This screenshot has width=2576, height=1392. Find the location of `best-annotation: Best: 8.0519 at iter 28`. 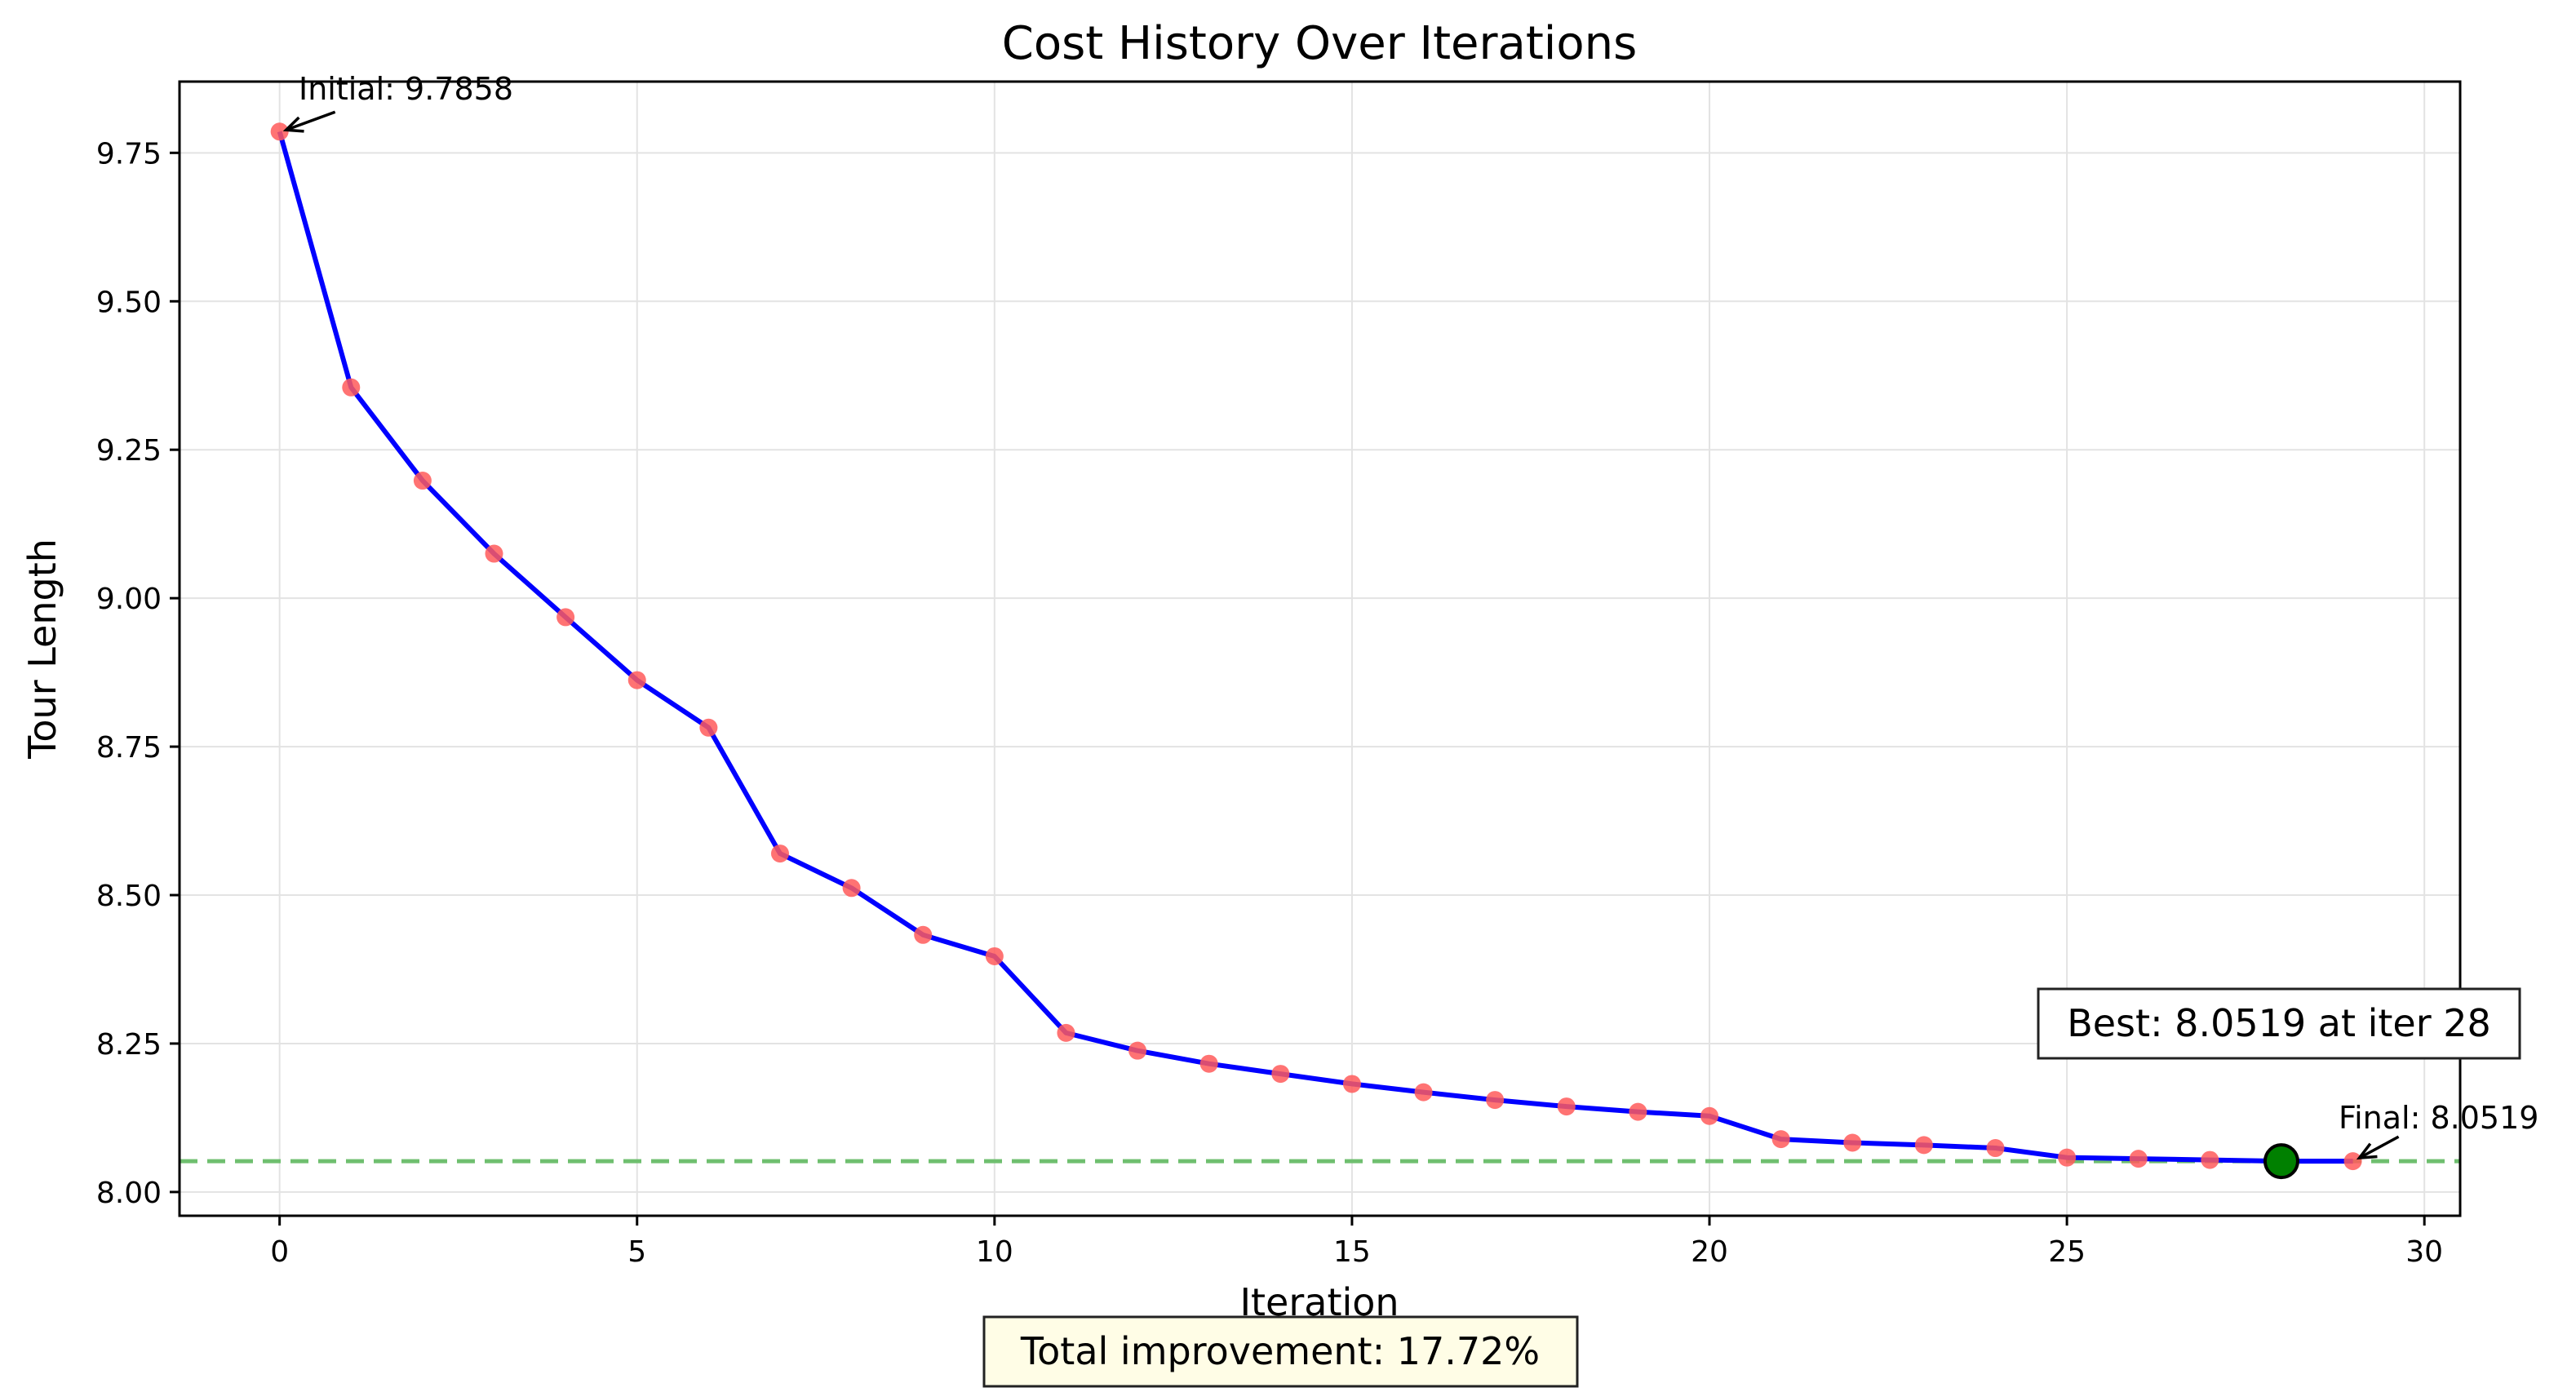

best-annotation: Best: 8.0519 at iter 28 is located at coordinates (2279, 1023).